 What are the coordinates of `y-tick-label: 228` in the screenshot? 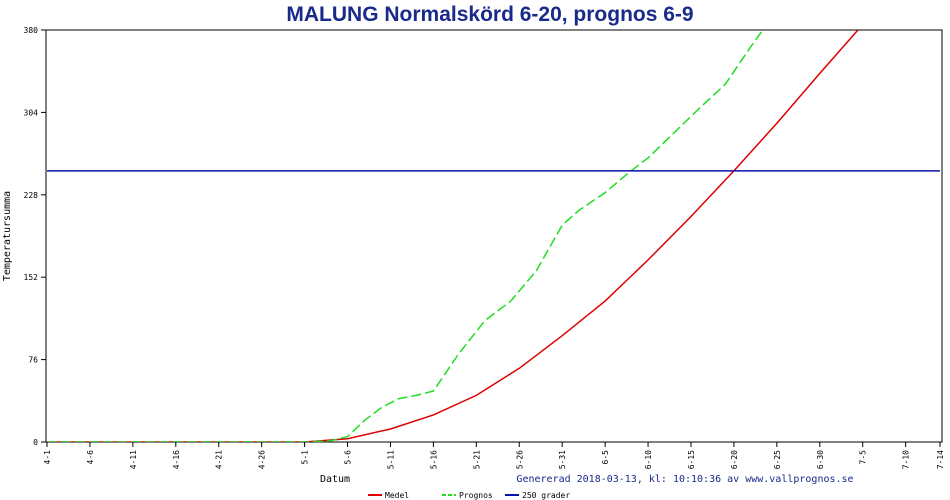 It's located at (31, 195).